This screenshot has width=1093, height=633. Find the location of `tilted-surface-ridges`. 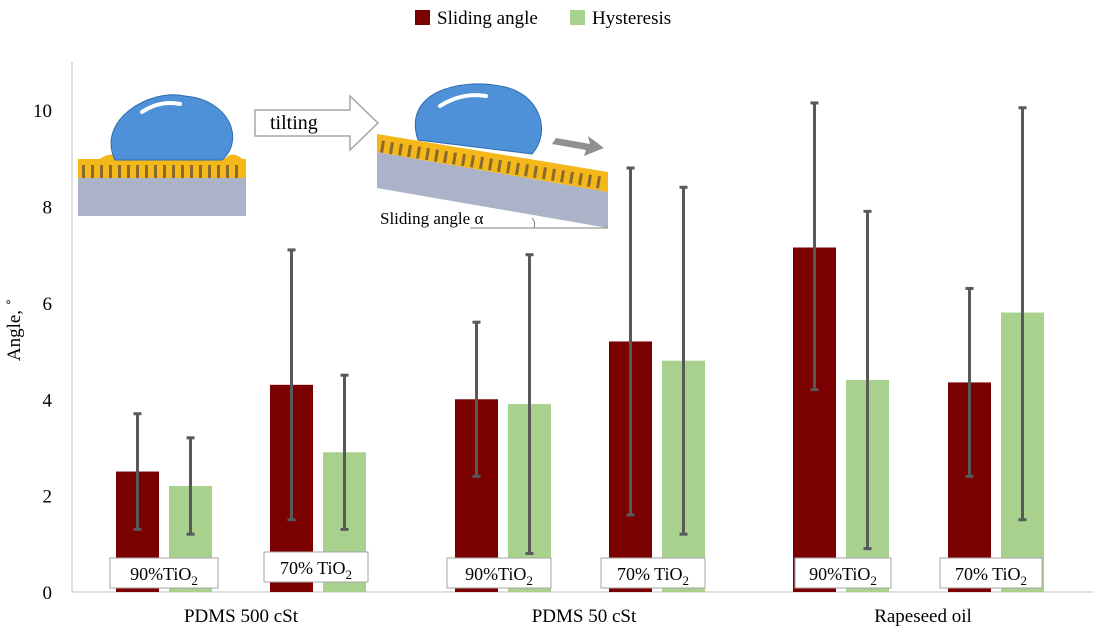

tilted-surface-ridges is located at coordinates (490, 164).